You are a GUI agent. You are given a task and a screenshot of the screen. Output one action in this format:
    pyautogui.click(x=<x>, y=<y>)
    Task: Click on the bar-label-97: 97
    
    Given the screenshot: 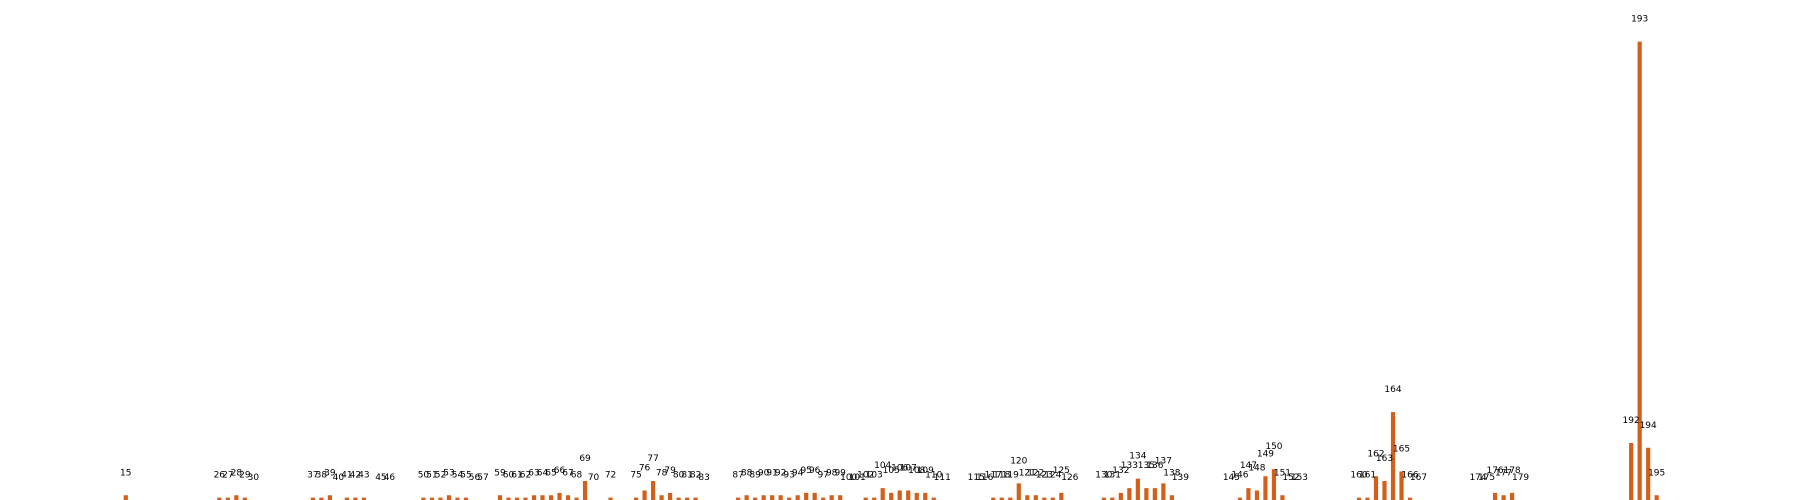 What is the action you would take?
    pyautogui.click(x=822, y=476)
    